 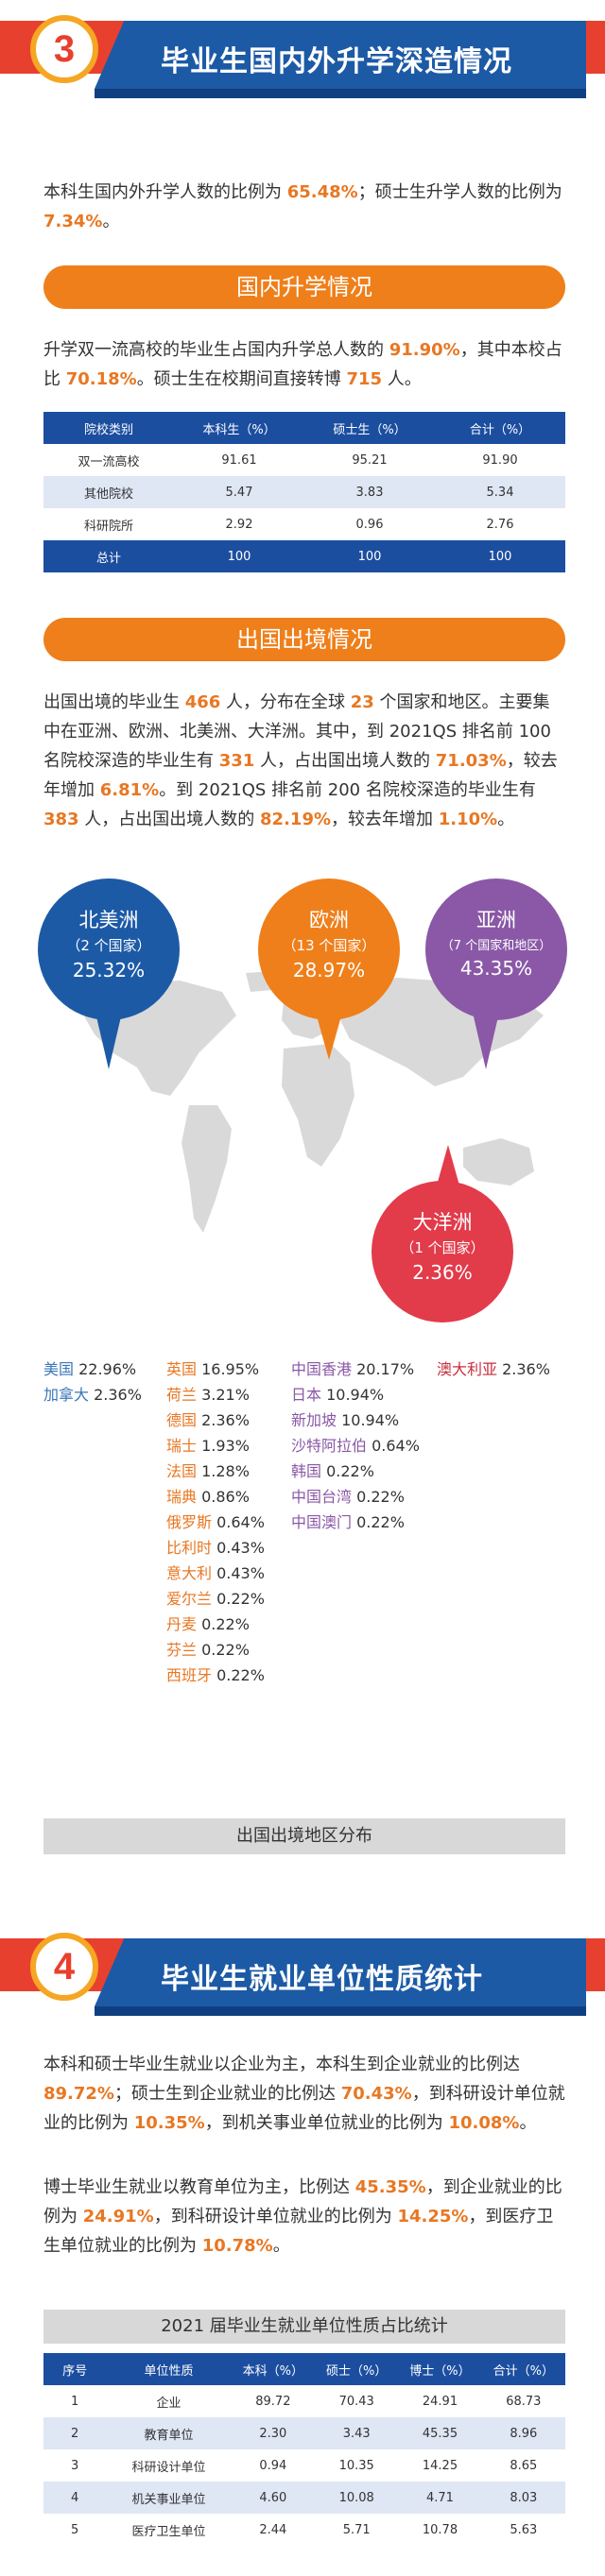 What do you see at coordinates (230, 1369) in the screenshot?
I see `country-percent: 16.95%` at bounding box center [230, 1369].